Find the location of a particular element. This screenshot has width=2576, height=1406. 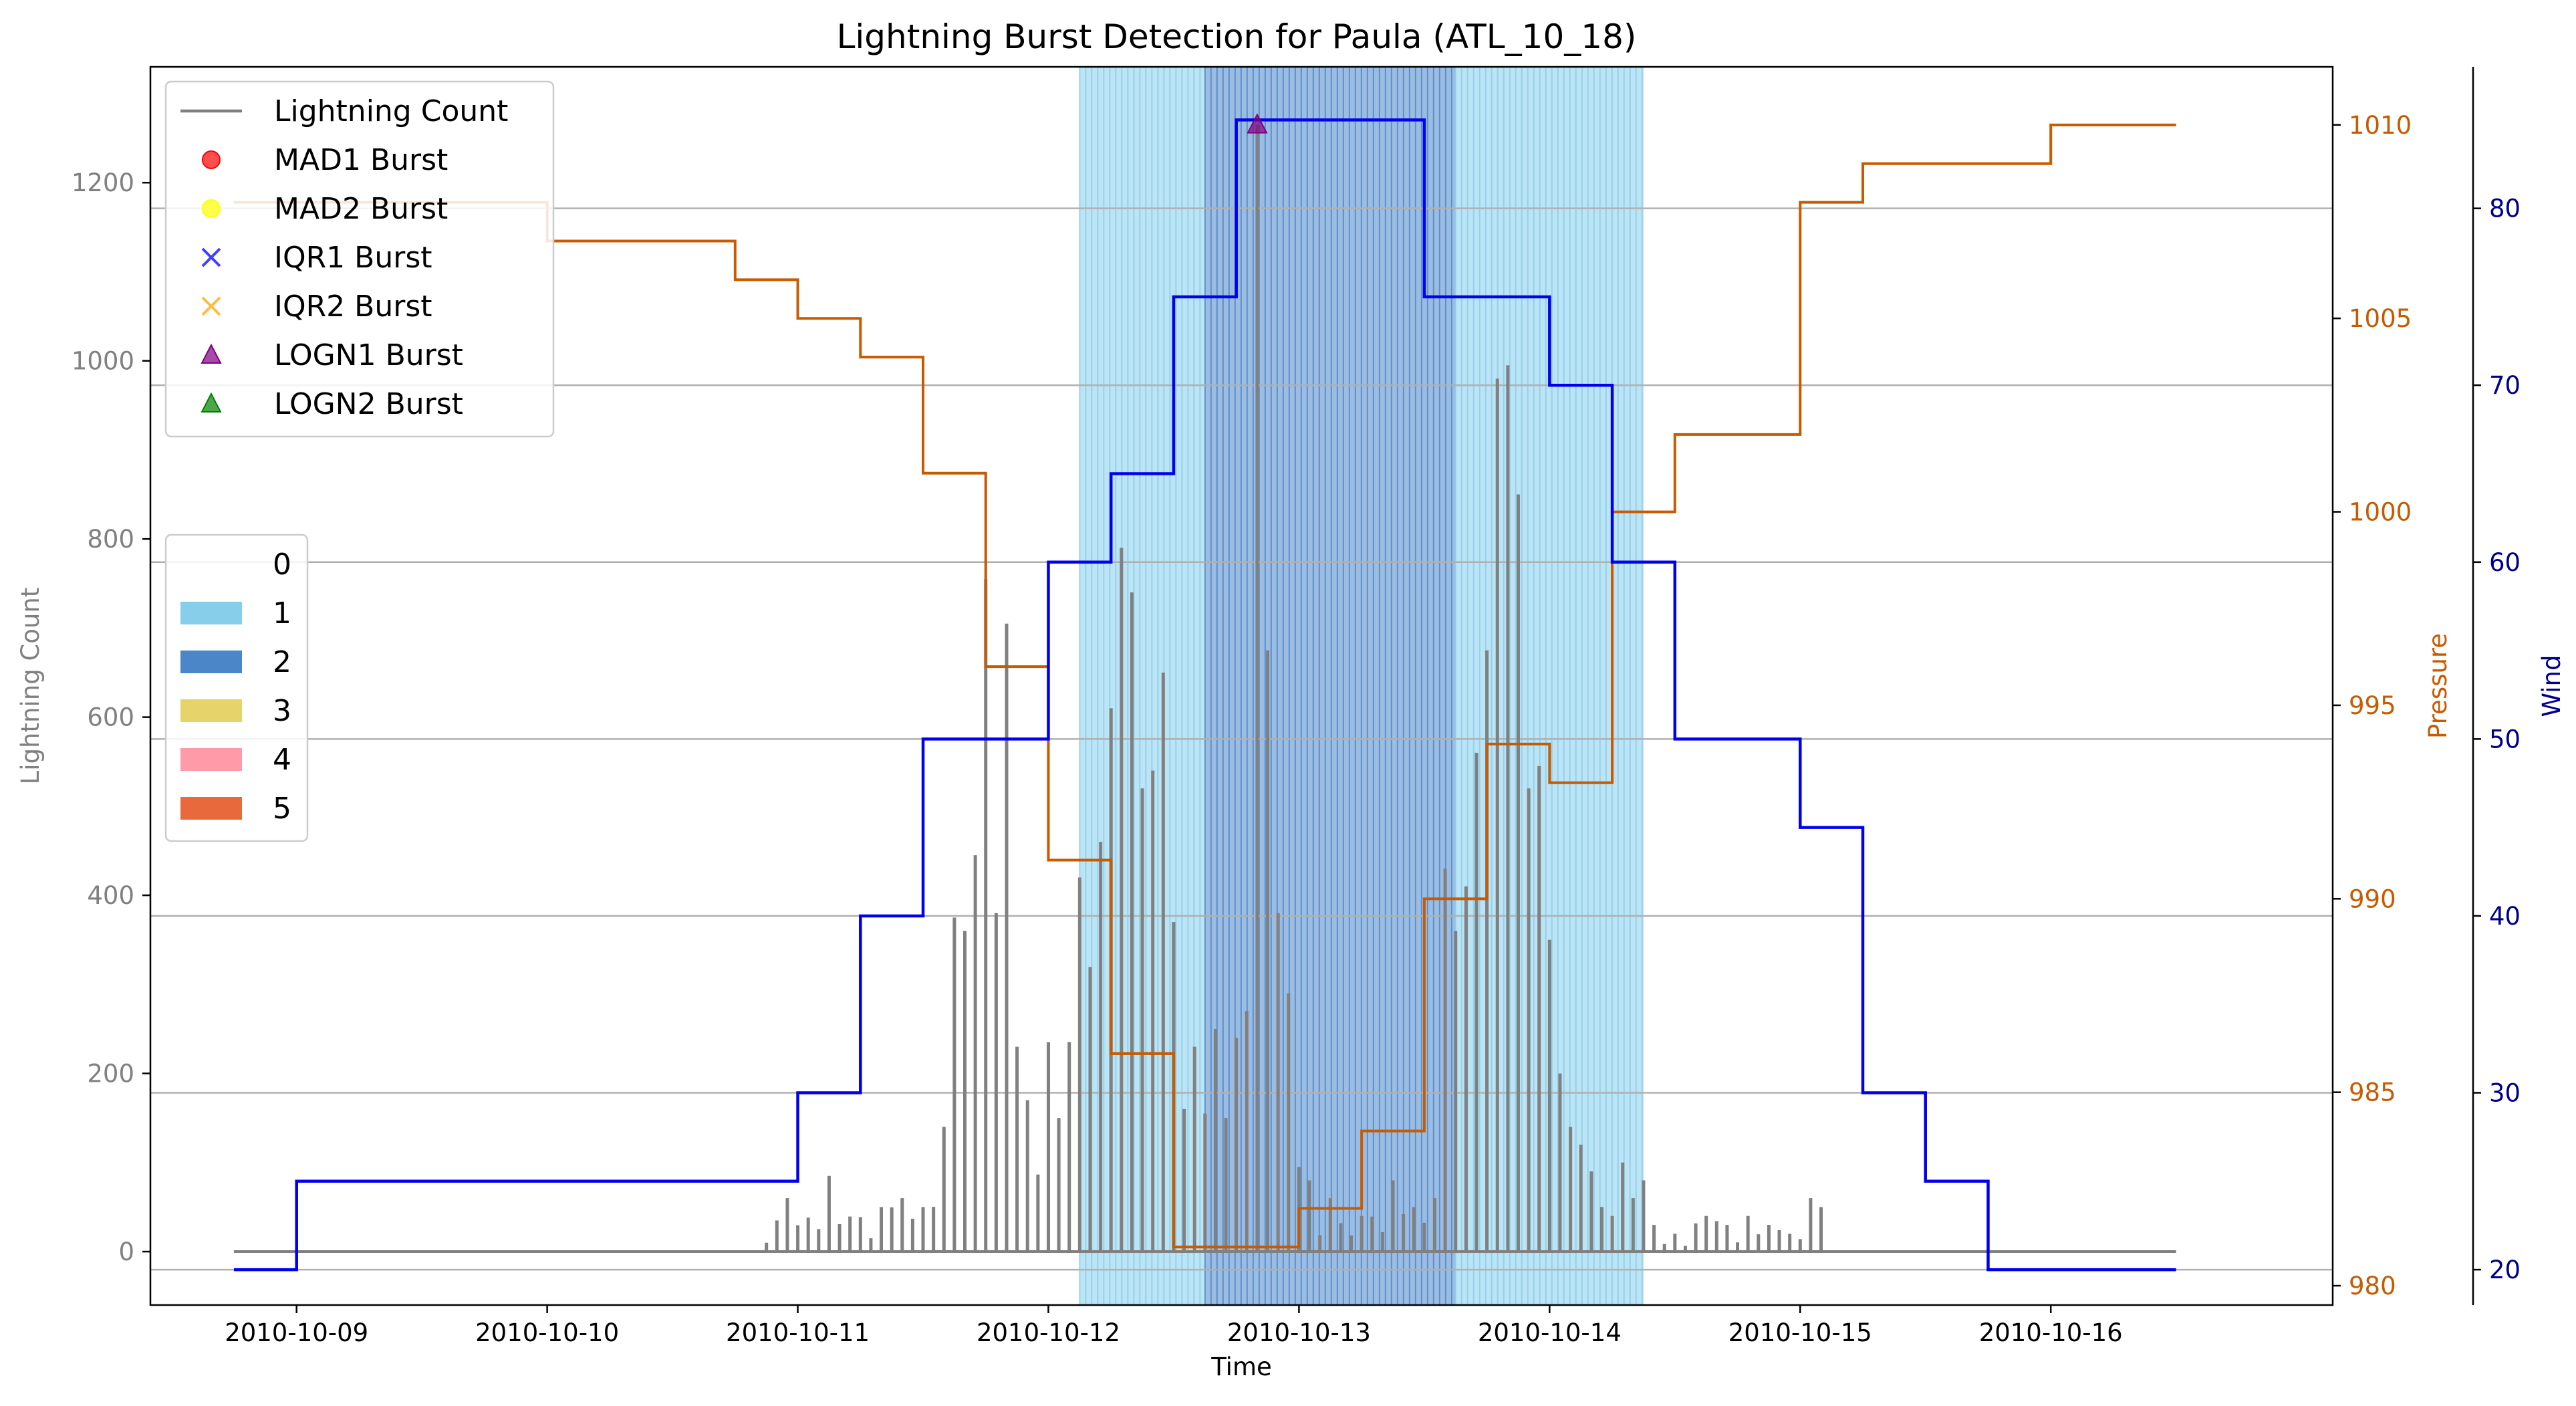

legend-marker-label: LOGN1 Burst is located at coordinates (368, 355).